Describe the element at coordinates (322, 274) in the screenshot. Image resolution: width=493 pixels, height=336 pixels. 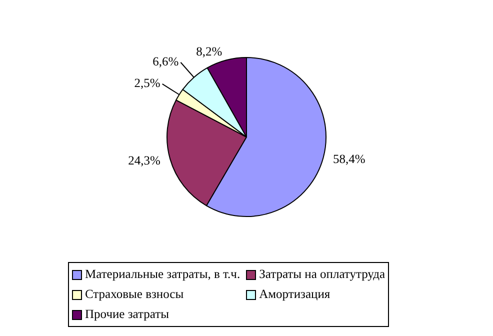
I see `legend-label: Затраты на оплатутруда` at that location.